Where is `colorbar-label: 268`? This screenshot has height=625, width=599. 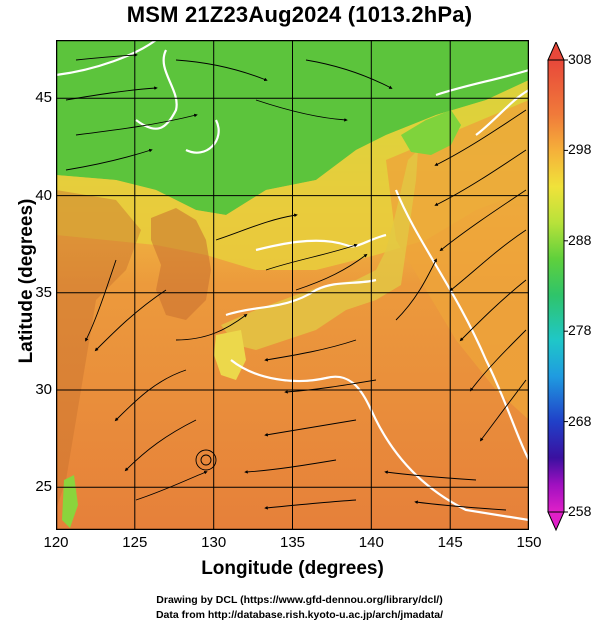 colorbar-label: 268 is located at coordinates (580, 420).